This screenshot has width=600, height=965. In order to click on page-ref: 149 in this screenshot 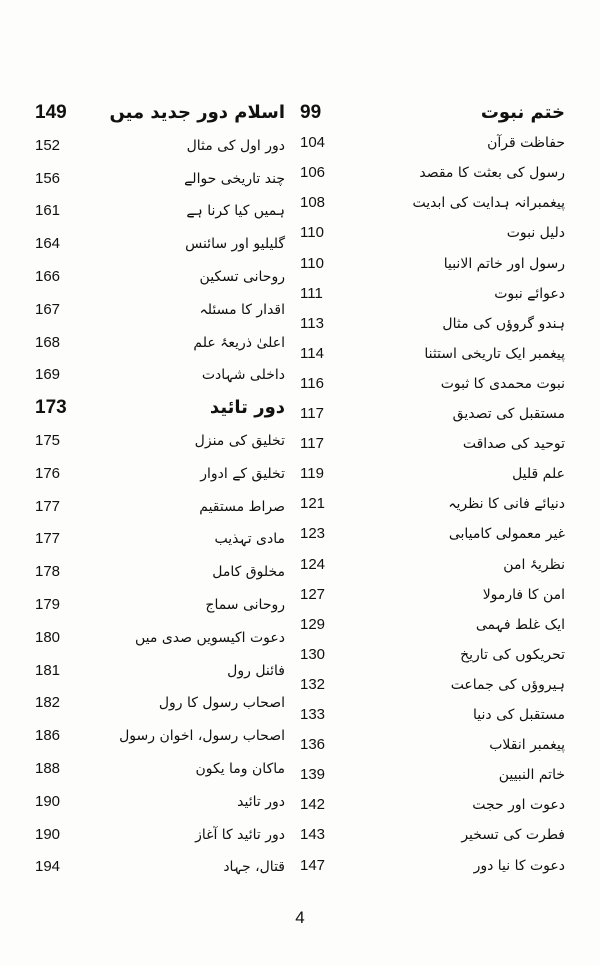, I will do `click(51, 112)`.